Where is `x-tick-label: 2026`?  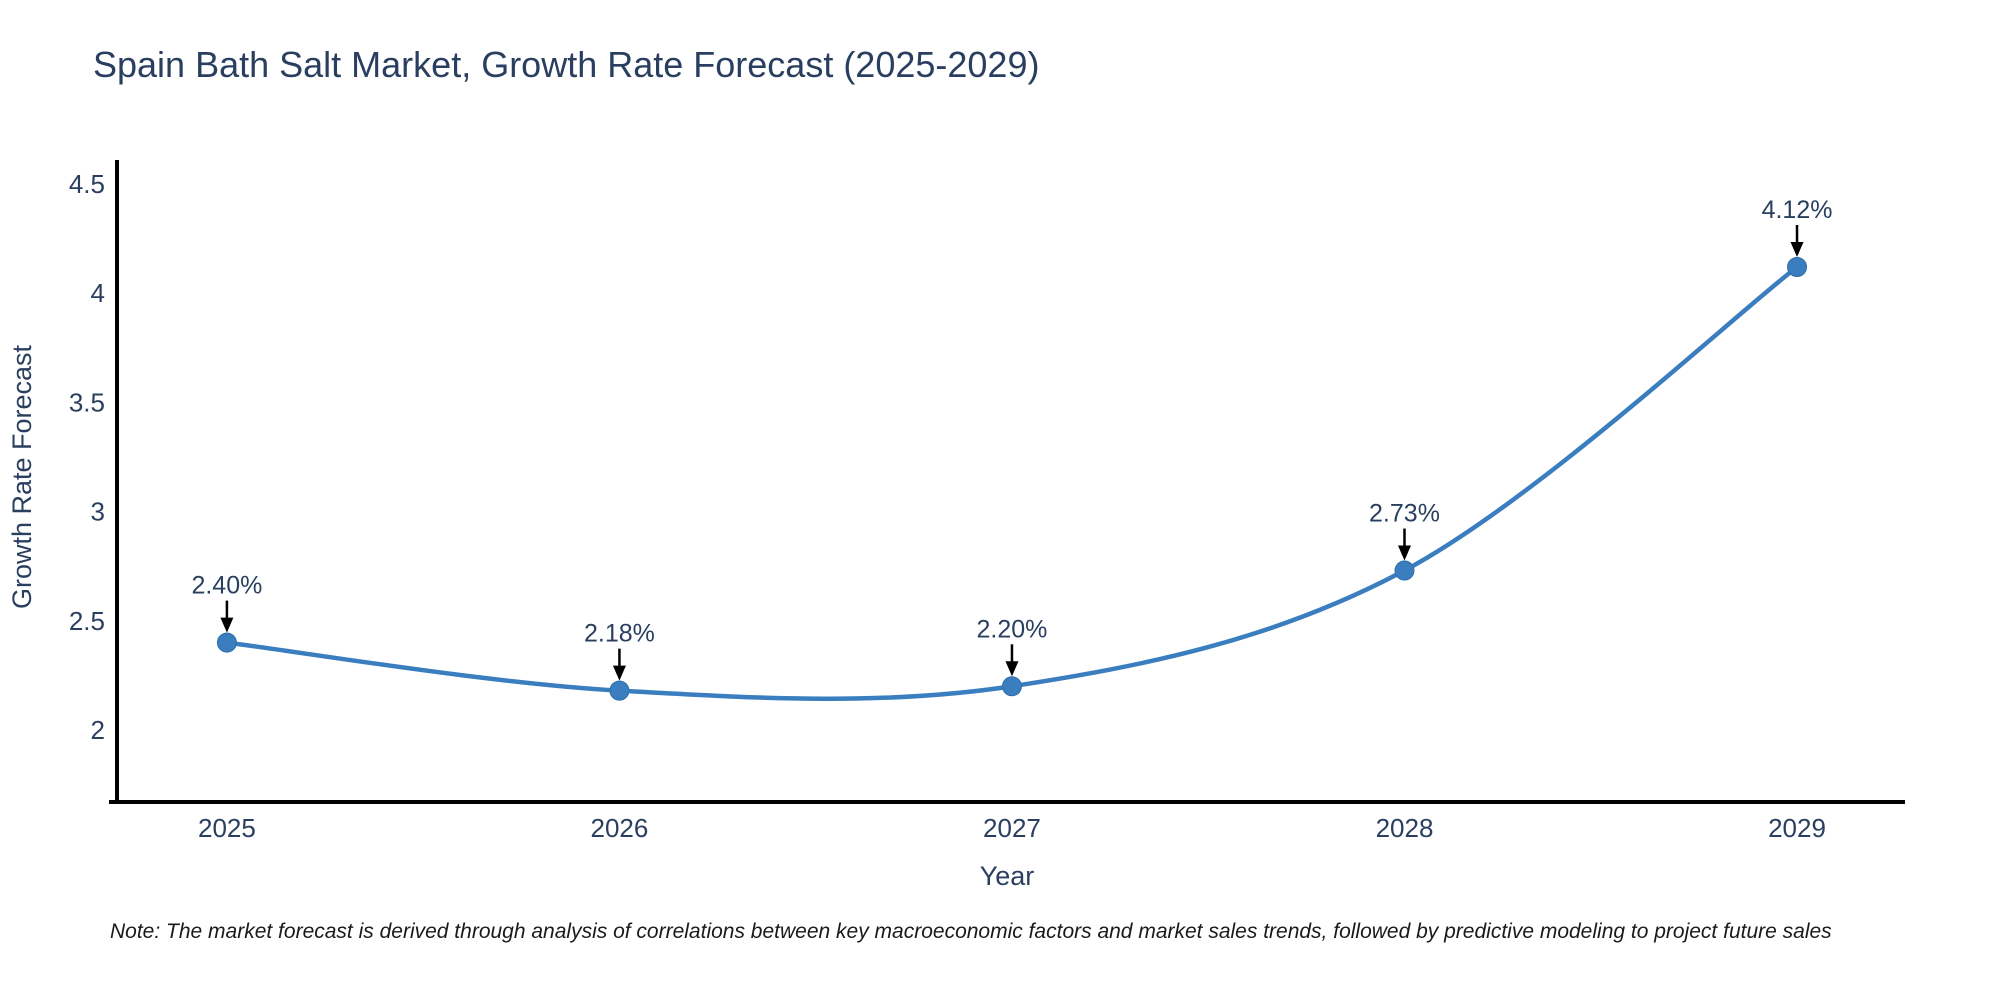 x-tick-label: 2026 is located at coordinates (620, 828).